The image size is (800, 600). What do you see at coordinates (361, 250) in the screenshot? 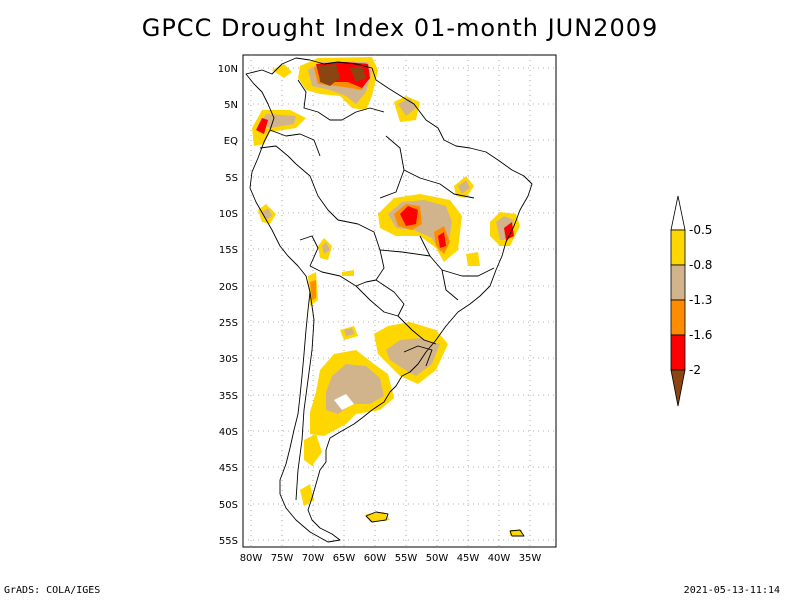
I see `border-bolivia-brazil` at bounding box center [361, 250].